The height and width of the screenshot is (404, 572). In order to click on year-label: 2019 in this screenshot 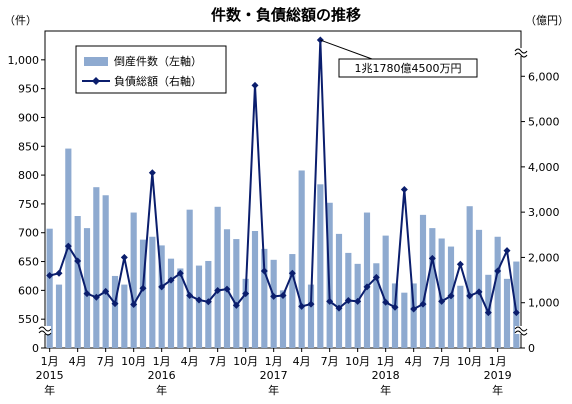, I will do `click(498, 375)`.